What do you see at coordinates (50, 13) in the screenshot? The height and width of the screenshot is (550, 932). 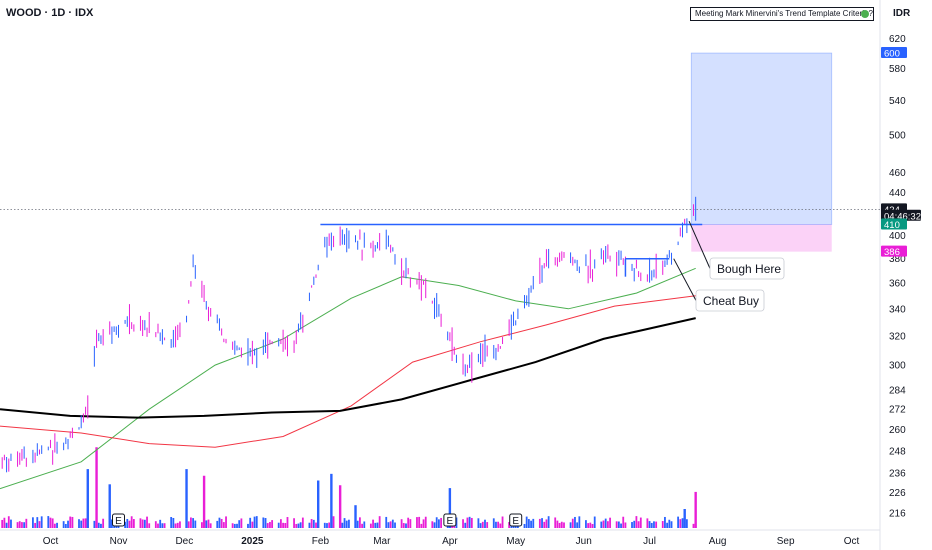 I see `symbol-title: WOOD · 1D · IDX` at bounding box center [50, 13].